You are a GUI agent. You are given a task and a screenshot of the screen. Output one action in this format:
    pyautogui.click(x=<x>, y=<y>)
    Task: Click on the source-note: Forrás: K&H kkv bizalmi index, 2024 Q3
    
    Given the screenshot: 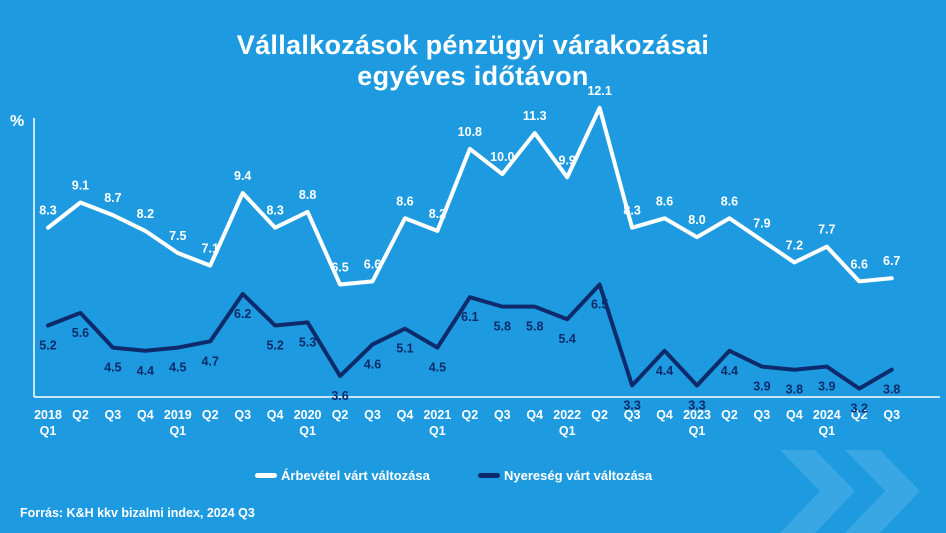 What is the action you would take?
    pyautogui.click(x=137, y=513)
    